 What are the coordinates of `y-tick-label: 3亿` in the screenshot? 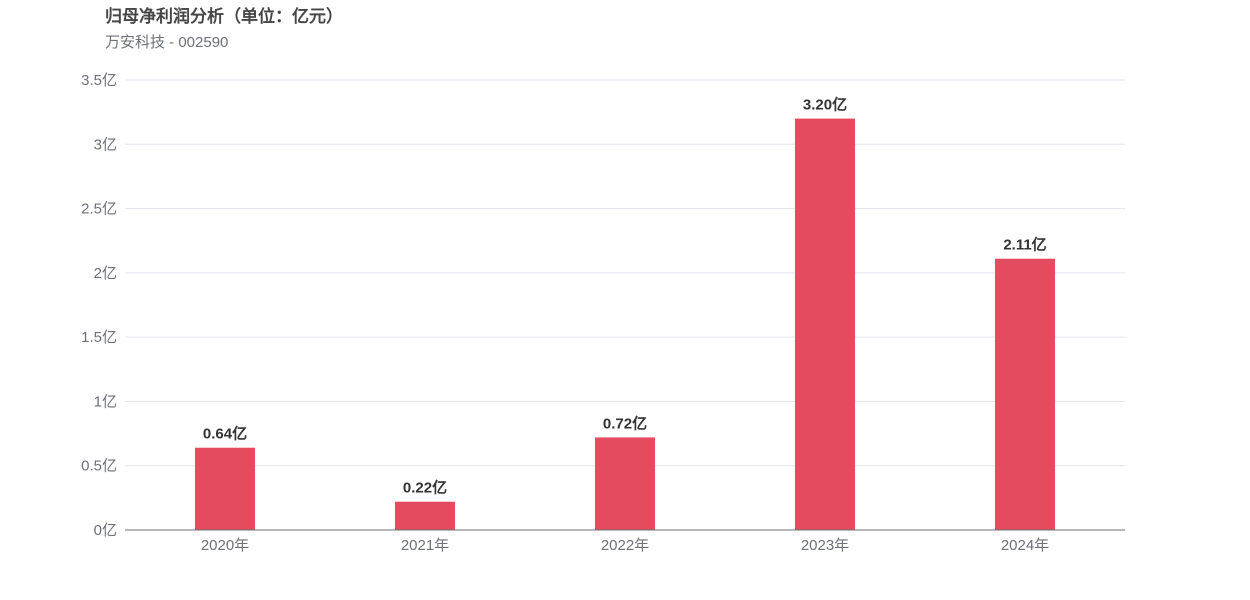 It's located at (105, 144).